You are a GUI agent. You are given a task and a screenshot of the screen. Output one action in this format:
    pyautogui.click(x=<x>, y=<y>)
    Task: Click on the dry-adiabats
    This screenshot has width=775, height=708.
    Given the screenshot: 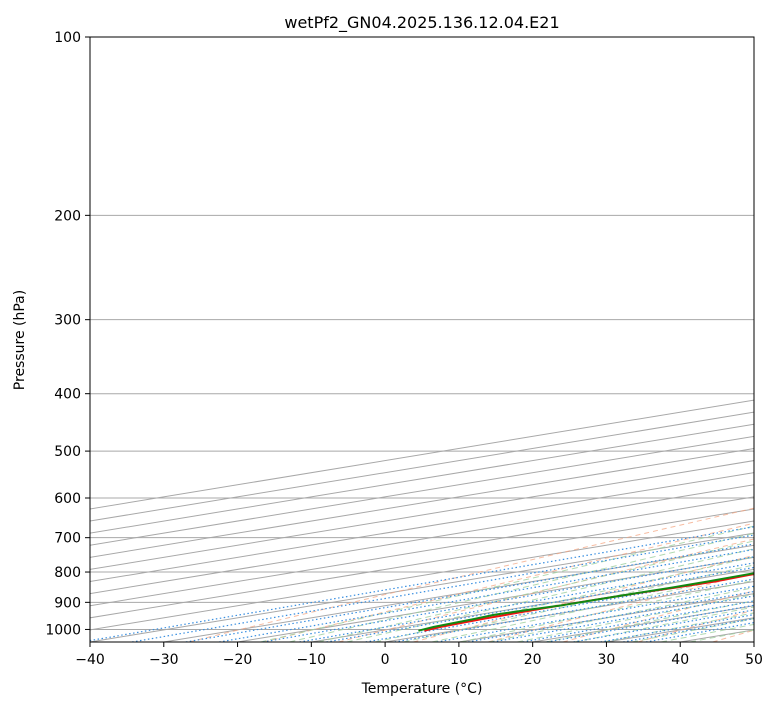 What is the action you would take?
    pyautogui.click(x=471, y=574)
    